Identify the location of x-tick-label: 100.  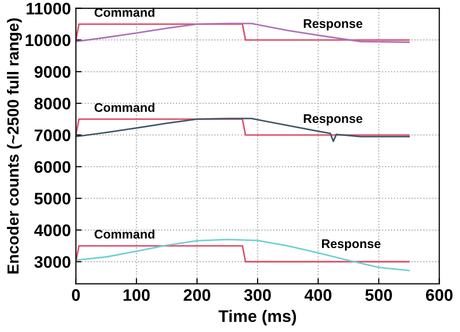
(137, 295).